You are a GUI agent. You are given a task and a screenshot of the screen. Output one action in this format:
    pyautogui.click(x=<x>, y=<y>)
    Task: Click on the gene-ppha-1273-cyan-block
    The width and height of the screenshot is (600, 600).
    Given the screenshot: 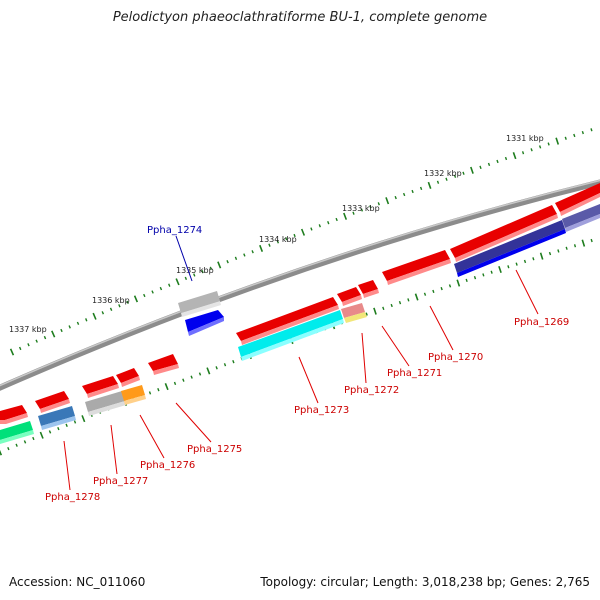 What is the action you would take?
    pyautogui.click(x=290, y=333)
    